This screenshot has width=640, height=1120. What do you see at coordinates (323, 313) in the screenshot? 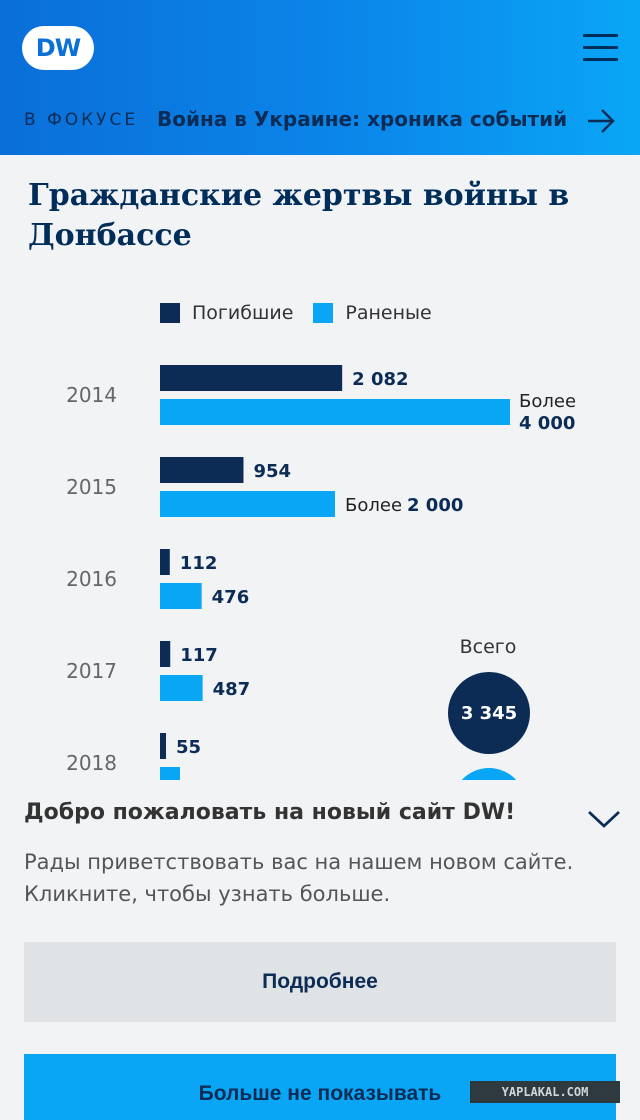
I see `legend-swatch-wounded` at bounding box center [323, 313].